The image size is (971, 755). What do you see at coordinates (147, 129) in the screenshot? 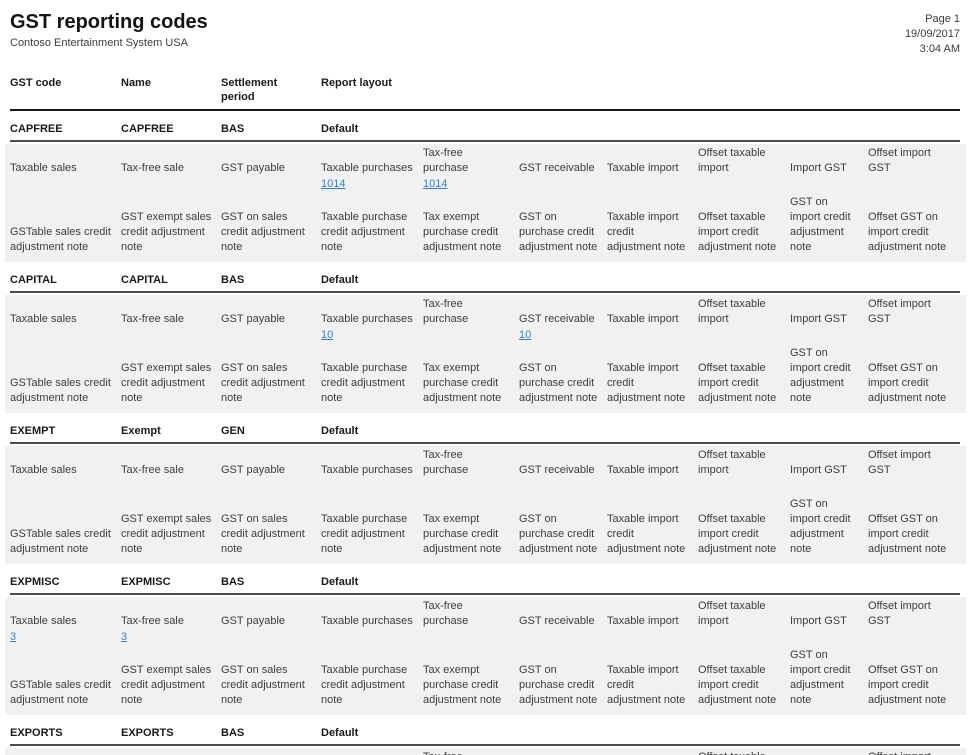
I see `name-value: CAPFREE` at bounding box center [147, 129].